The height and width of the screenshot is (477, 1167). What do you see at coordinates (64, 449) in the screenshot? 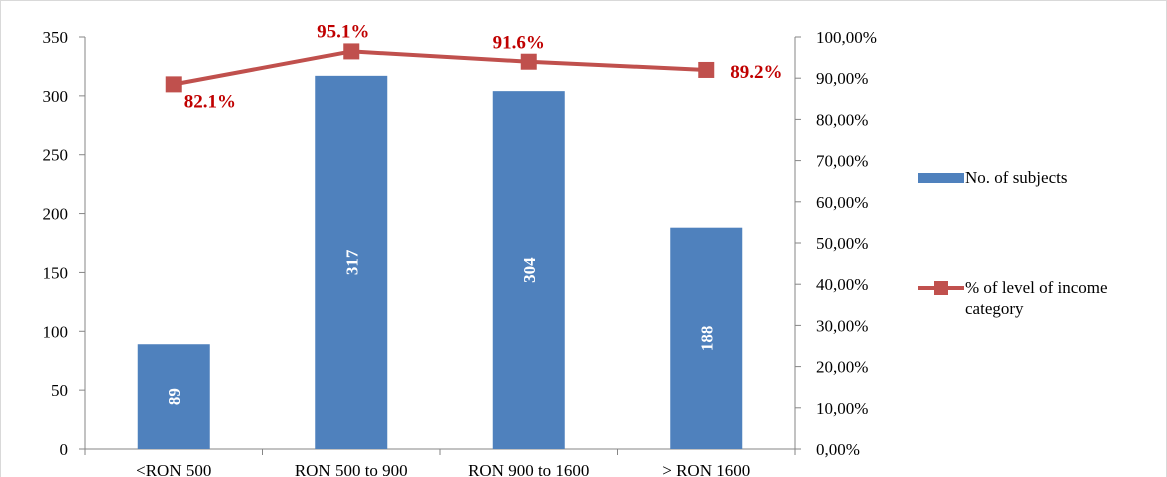
I see `left-tick-label: 0` at bounding box center [64, 449].